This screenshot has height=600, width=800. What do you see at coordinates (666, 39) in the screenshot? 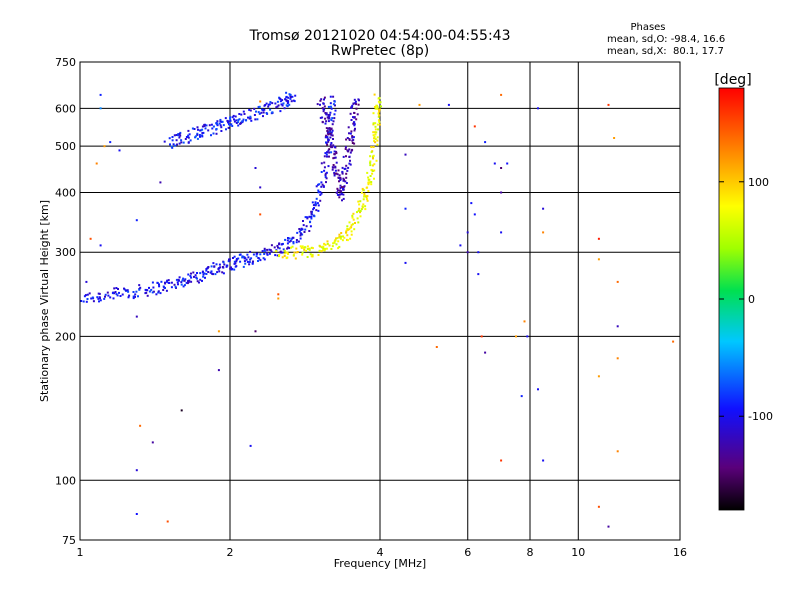
I see `stats-o-line: mean, sd,O: -98.4, 16.6` at bounding box center [666, 39].